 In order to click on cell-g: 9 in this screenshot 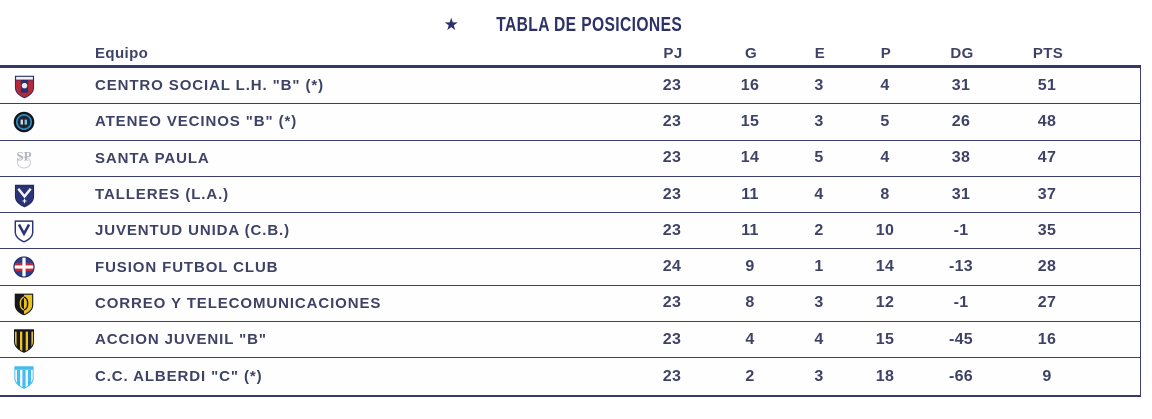, I will do `click(750, 267)`.